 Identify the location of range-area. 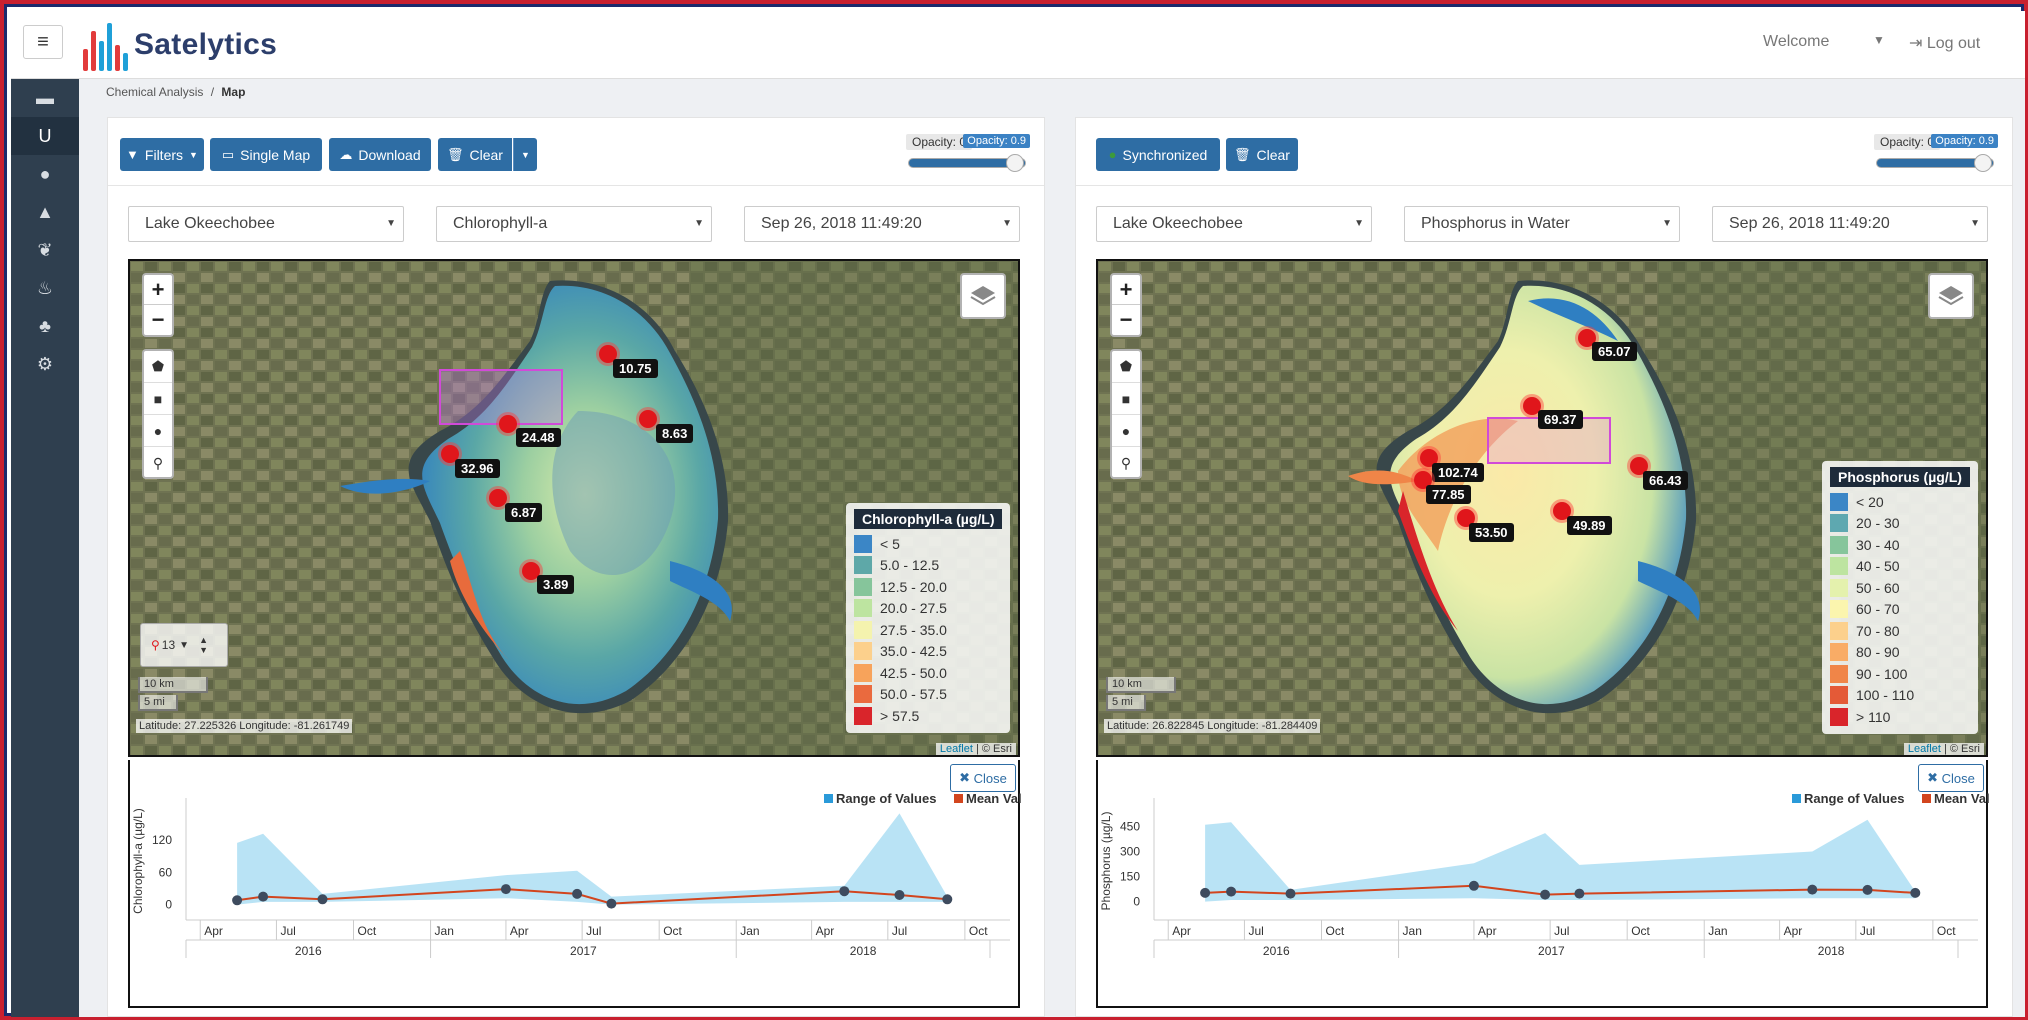
(1560, 860).